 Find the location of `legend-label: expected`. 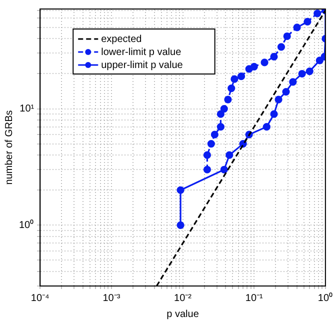

legend-label: expected is located at coordinates (121, 39).